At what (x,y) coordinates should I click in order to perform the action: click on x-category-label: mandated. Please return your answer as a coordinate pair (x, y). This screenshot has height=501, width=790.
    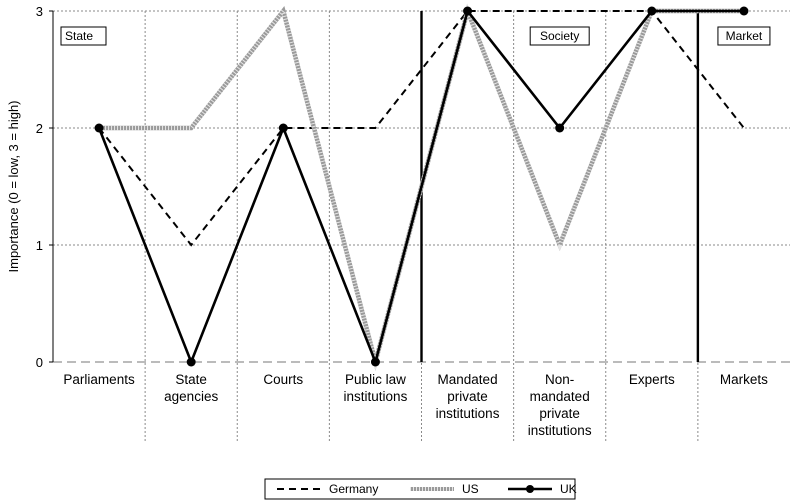
    Looking at the image, I should click on (560, 396).